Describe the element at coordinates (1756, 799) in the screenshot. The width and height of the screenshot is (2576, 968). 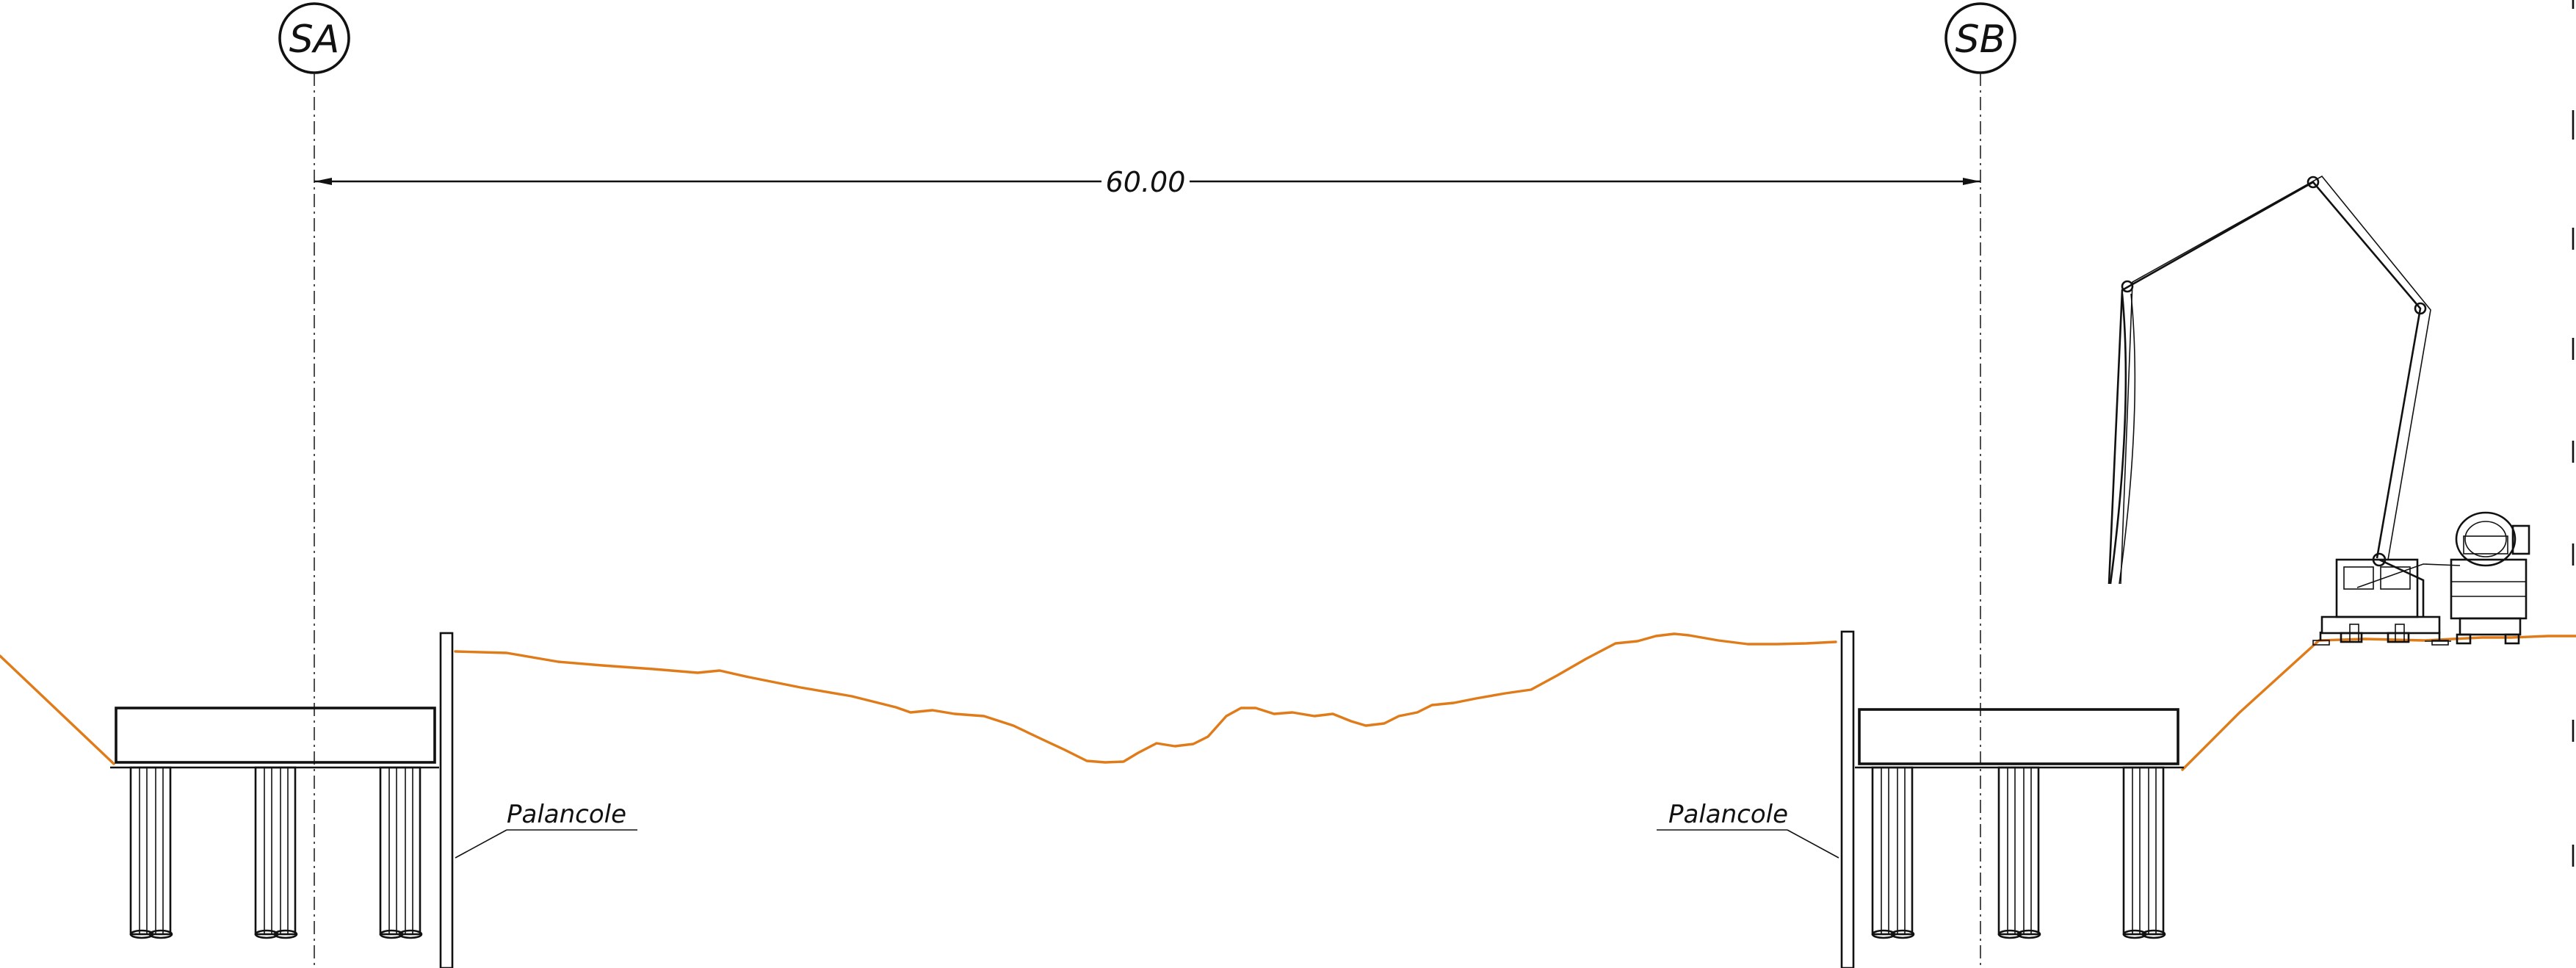
I see `sheet-pile-right: Palancole` at that location.